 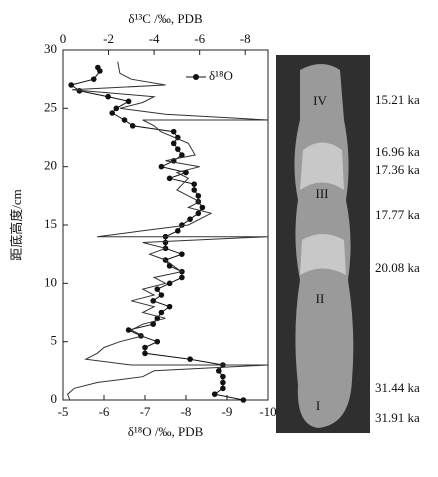 What do you see at coordinates (54, 398) in the screenshot?
I see `y-tick-label: 0` at bounding box center [54, 398].